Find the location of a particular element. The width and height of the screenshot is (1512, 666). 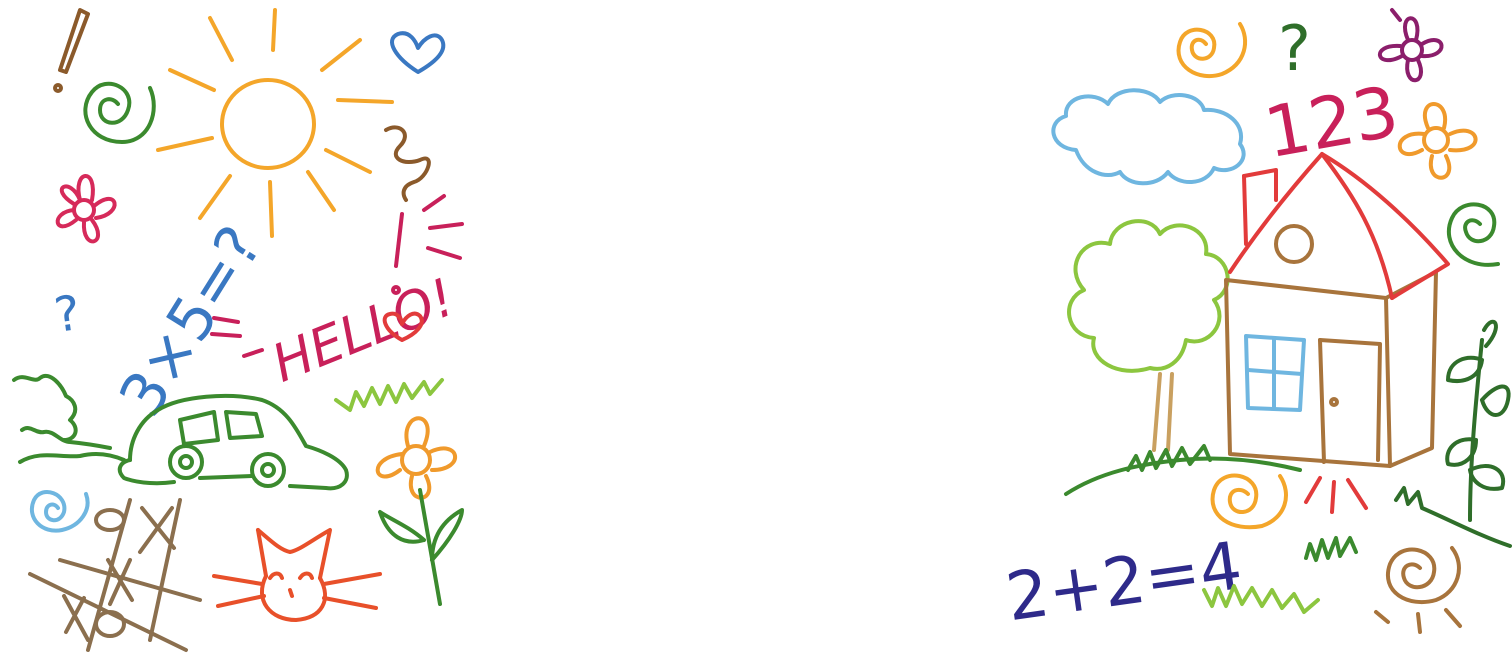

house-roof-doodle is located at coordinates (1339, 226).